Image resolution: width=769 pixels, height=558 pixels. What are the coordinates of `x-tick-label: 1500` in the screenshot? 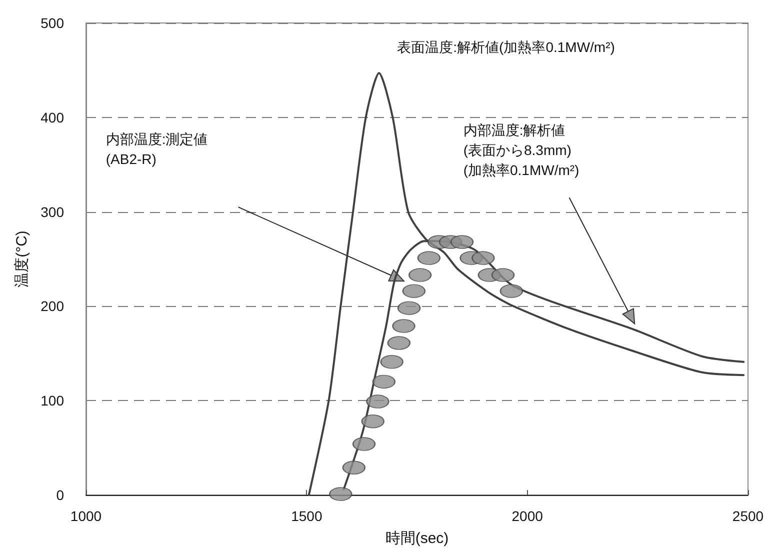 It's located at (306, 516).